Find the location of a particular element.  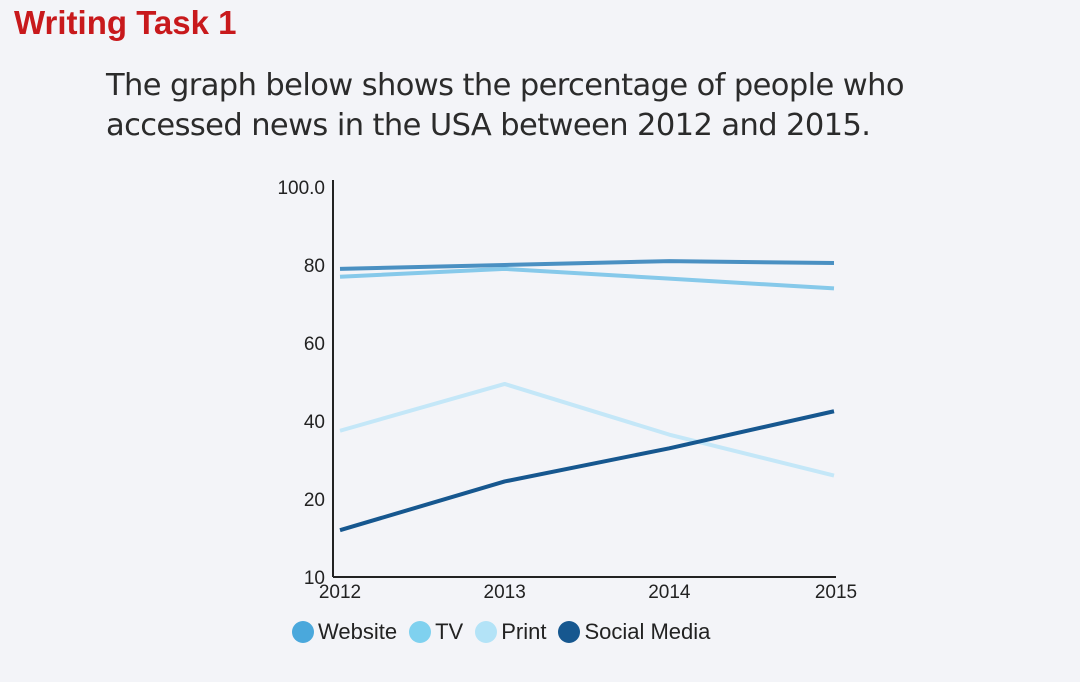

y-tick-label: 40 is located at coordinates (314, 422).